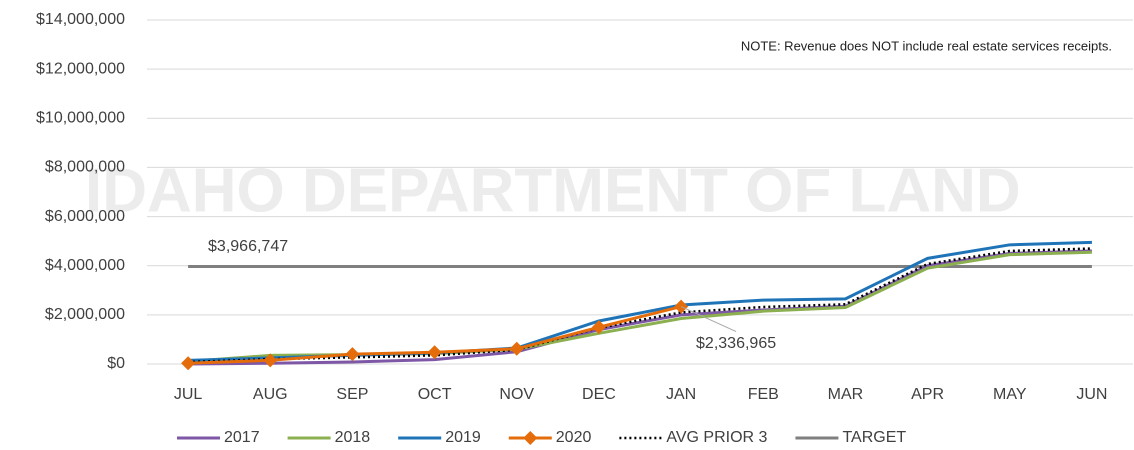 Image resolution: width=1134 pixels, height=450 pixels. What do you see at coordinates (553, 190) in the screenshot?
I see `watermark: IDAHO DEPARTMENT OF LAND` at bounding box center [553, 190].